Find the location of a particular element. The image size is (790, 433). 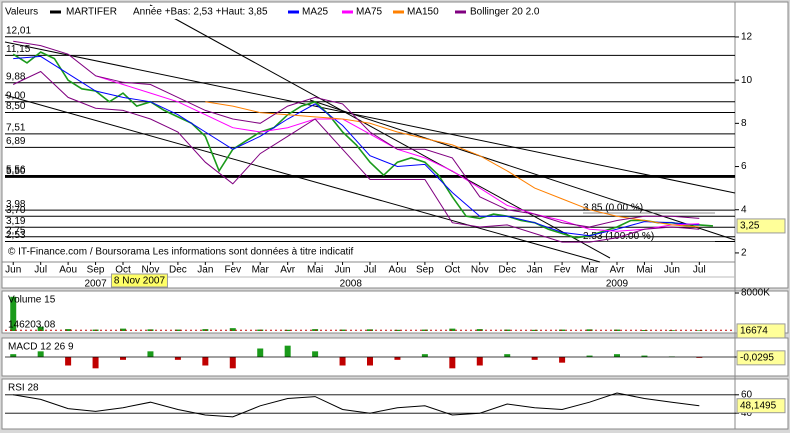

cursor-box is located at coordinates (139, 280).